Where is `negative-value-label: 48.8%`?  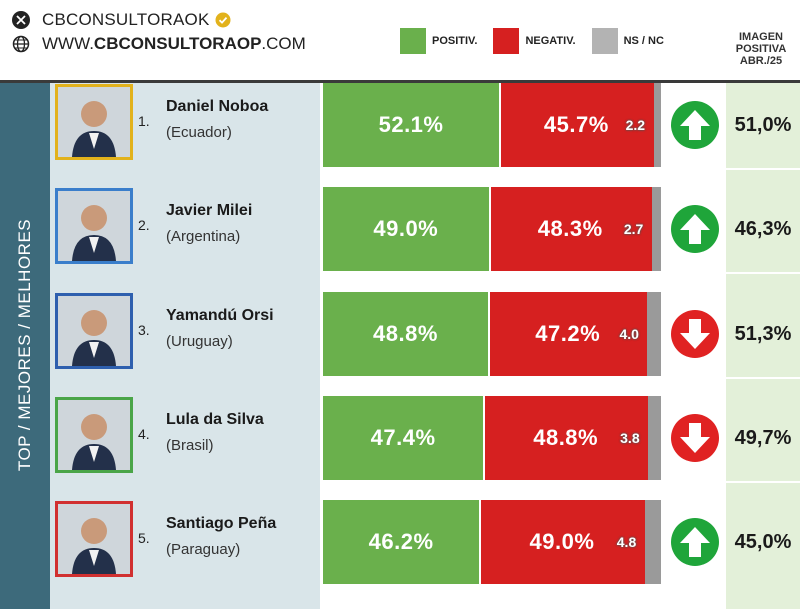
negative-value-label: 48.8% is located at coordinates (566, 437).